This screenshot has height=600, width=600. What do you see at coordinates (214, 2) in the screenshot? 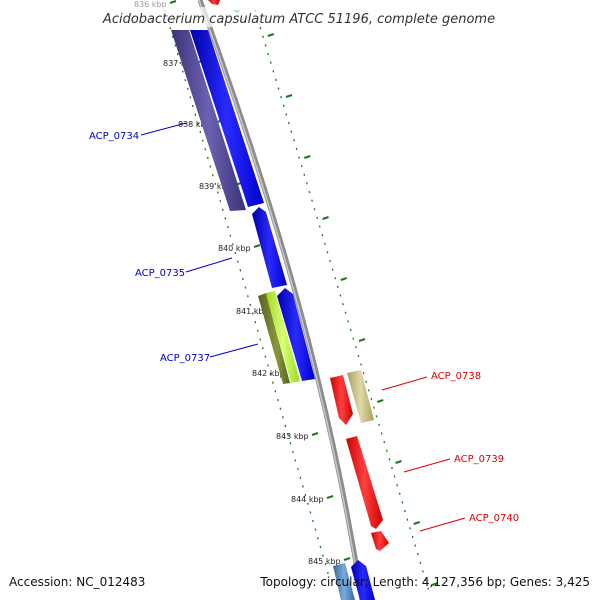
I see `gene-top-red` at bounding box center [214, 2].